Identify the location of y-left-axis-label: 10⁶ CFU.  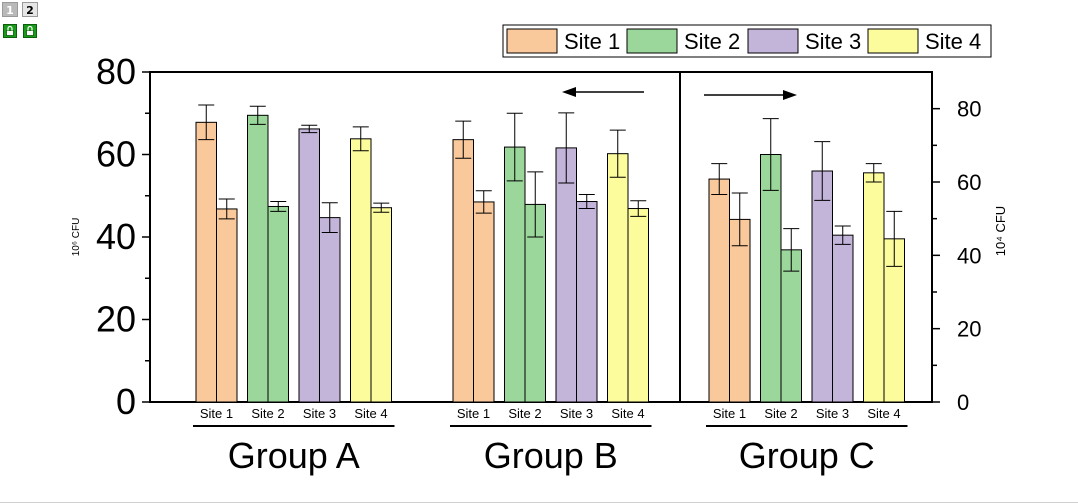
(76, 237).